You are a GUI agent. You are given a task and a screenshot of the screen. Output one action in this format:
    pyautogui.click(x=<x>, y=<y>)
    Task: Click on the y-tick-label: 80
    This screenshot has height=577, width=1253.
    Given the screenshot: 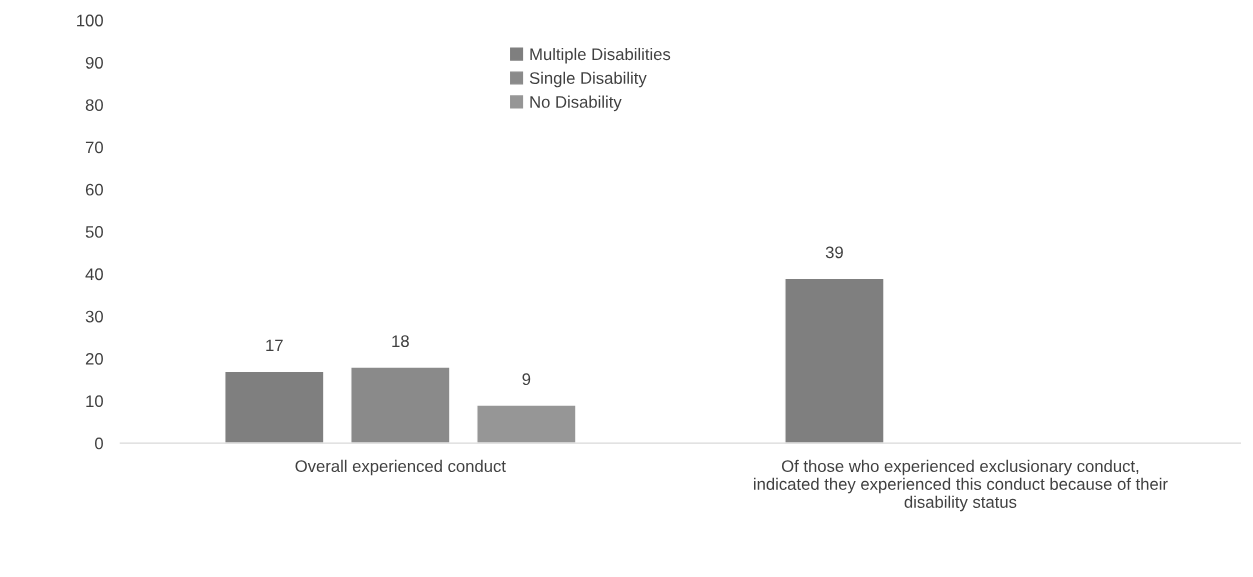 What is the action you would take?
    pyautogui.click(x=94, y=105)
    